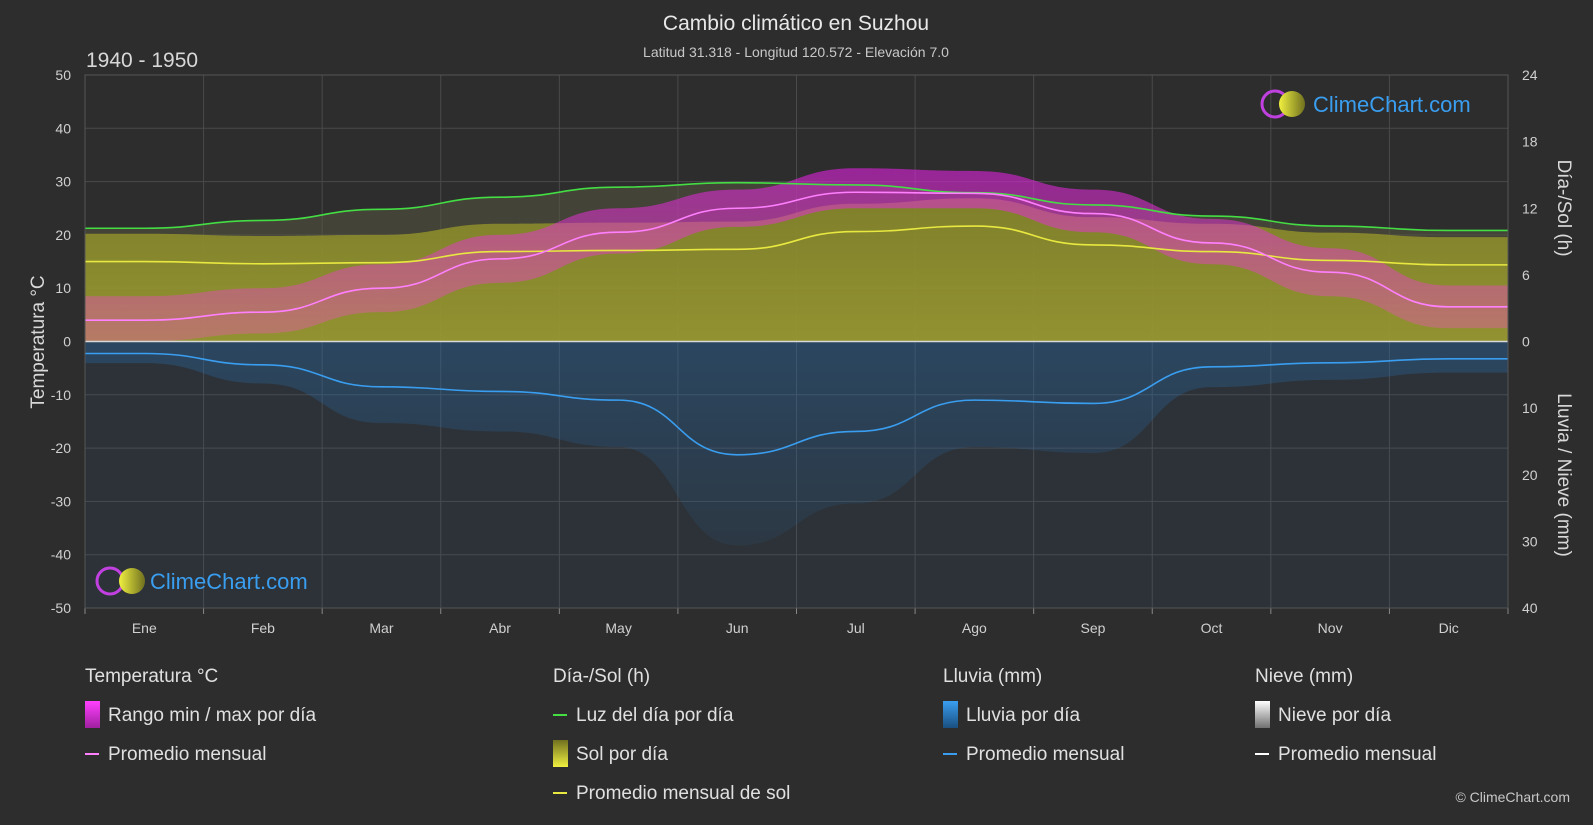  Describe the element at coordinates (796, 23) in the screenshot. I see `chart-title: Cambio climático en Suzhou` at that location.